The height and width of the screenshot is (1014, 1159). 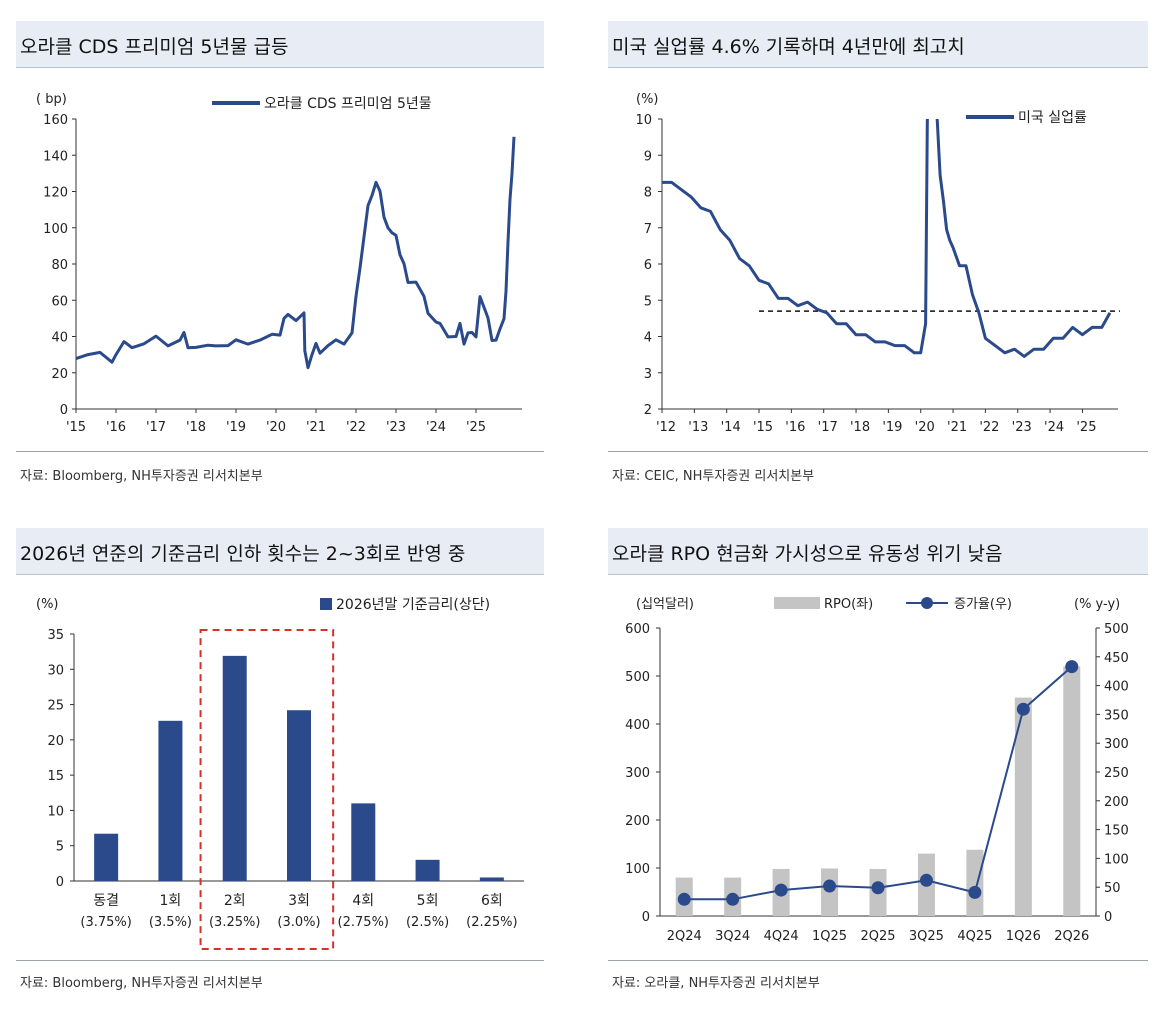 I want to click on legend-label: 오라클 CDS 프리미엄 5년물, so click(x=348, y=104).